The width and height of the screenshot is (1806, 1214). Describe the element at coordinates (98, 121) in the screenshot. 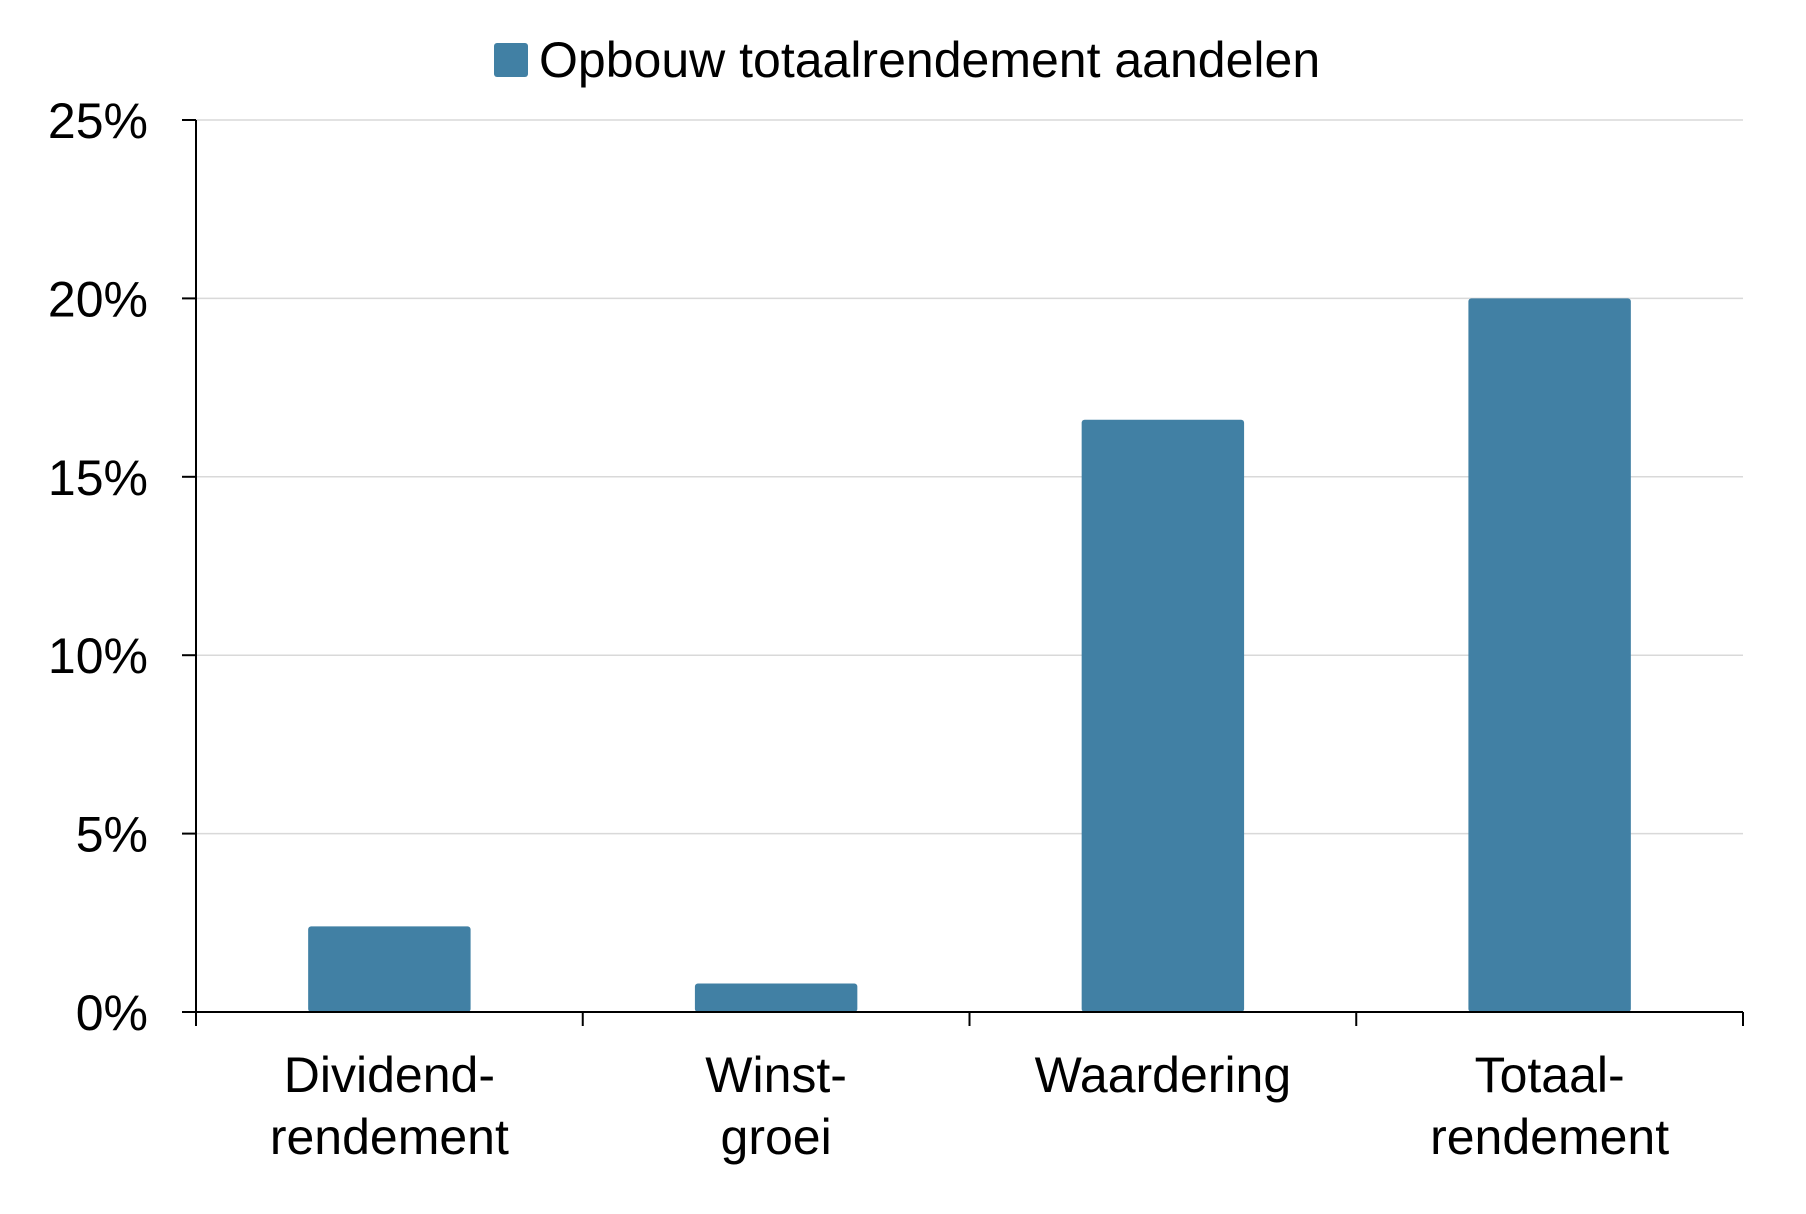

I see `y-tick-label: 25%` at that location.